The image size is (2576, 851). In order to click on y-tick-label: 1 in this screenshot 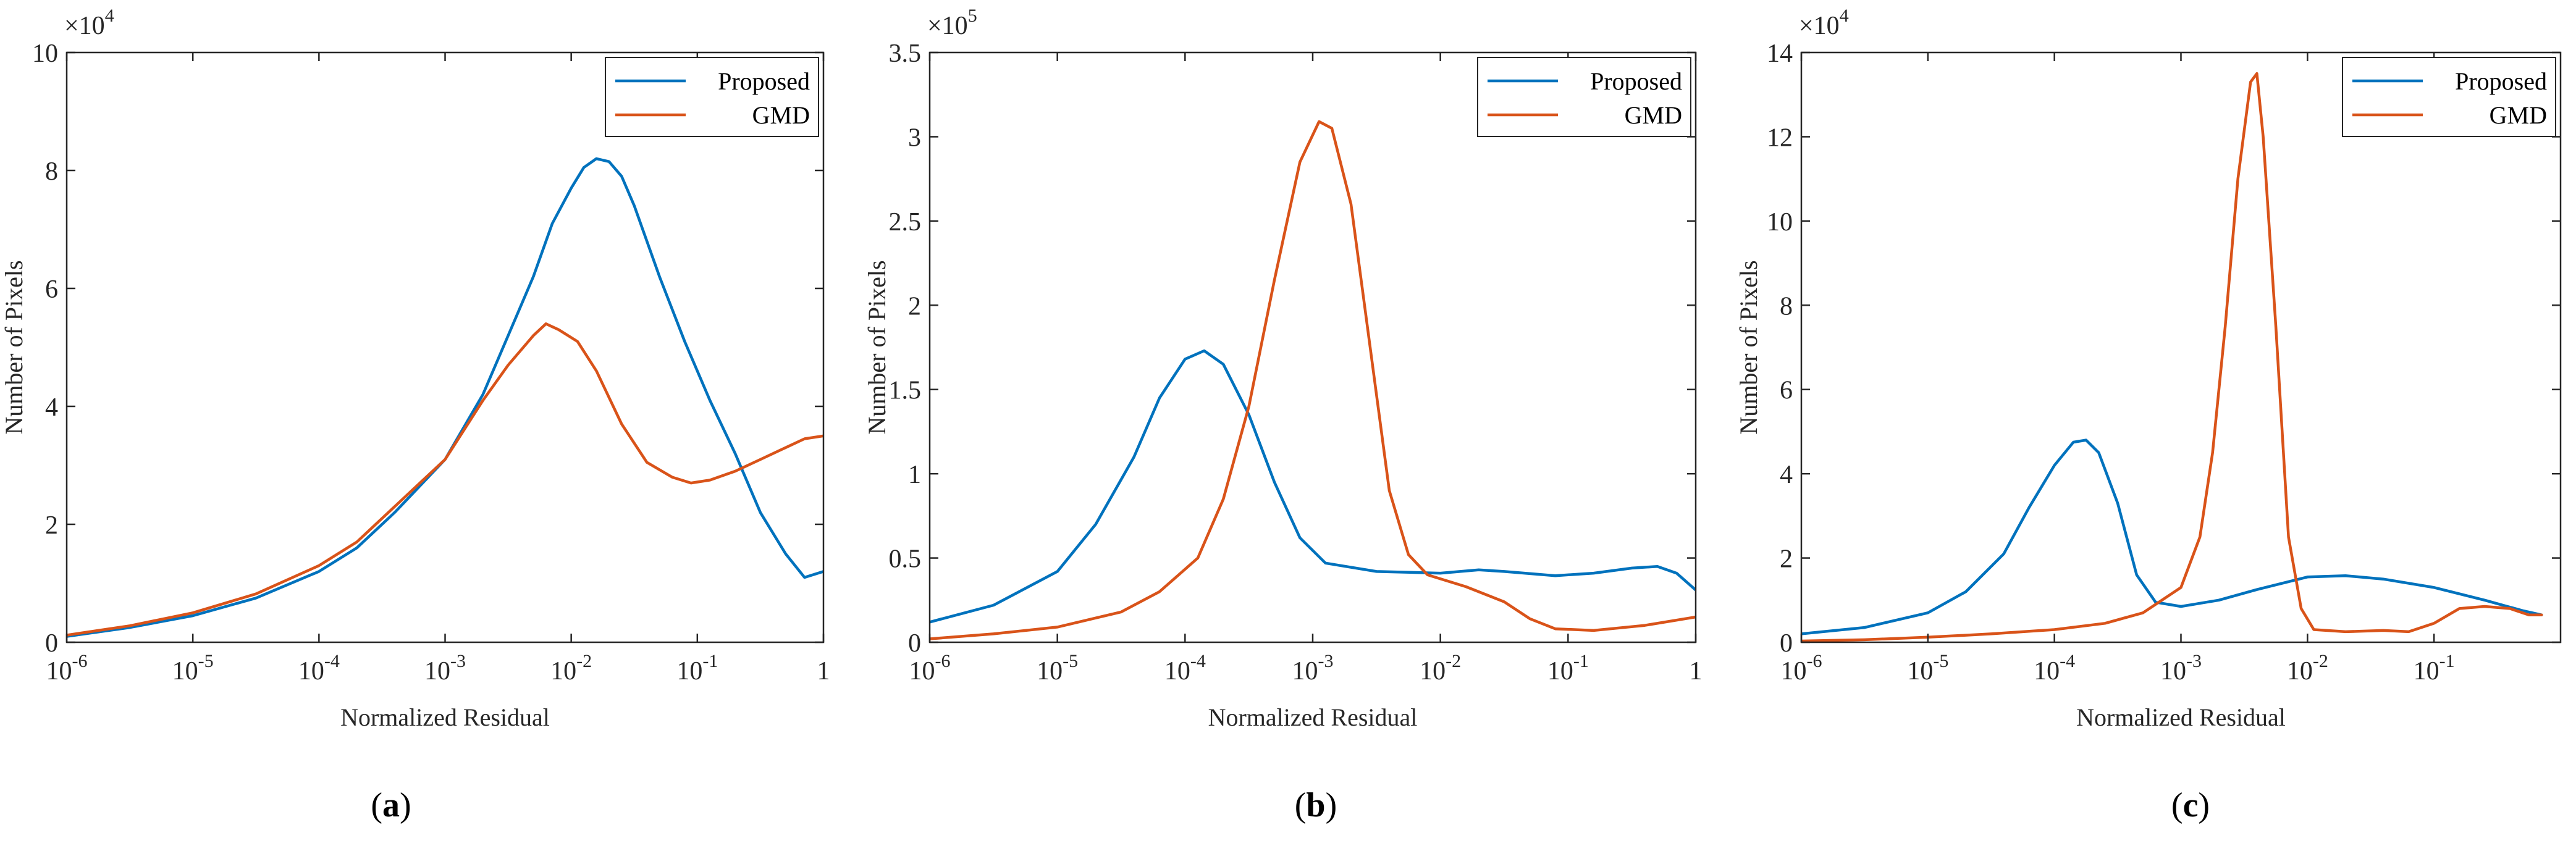, I will do `click(914, 475)`.